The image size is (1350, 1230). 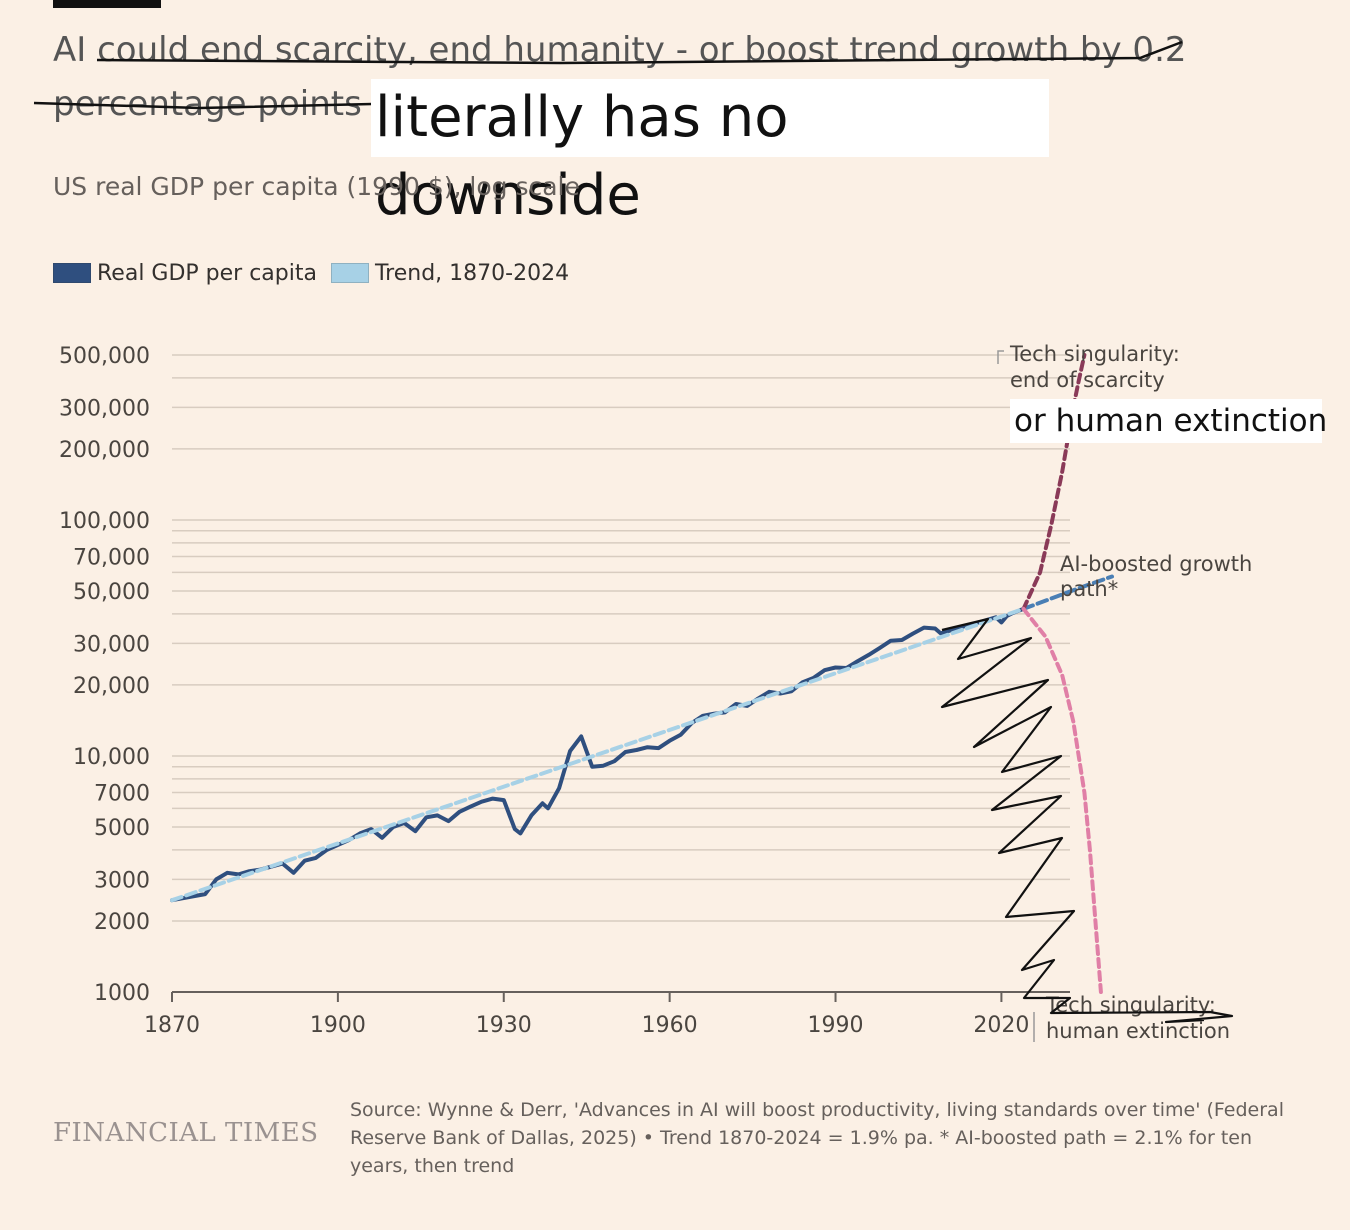 What do you see at coordinates (338, 1025) in the screenshot?
I see `x-tick-label: 1900` at bounding box center [338, 1025].